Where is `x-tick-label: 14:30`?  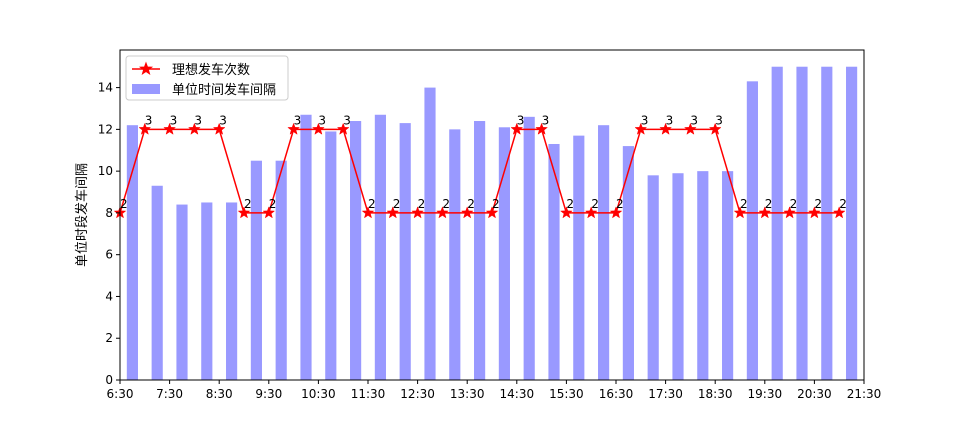 x-tick-label: 14:30 is located at coordinates (517, 394).